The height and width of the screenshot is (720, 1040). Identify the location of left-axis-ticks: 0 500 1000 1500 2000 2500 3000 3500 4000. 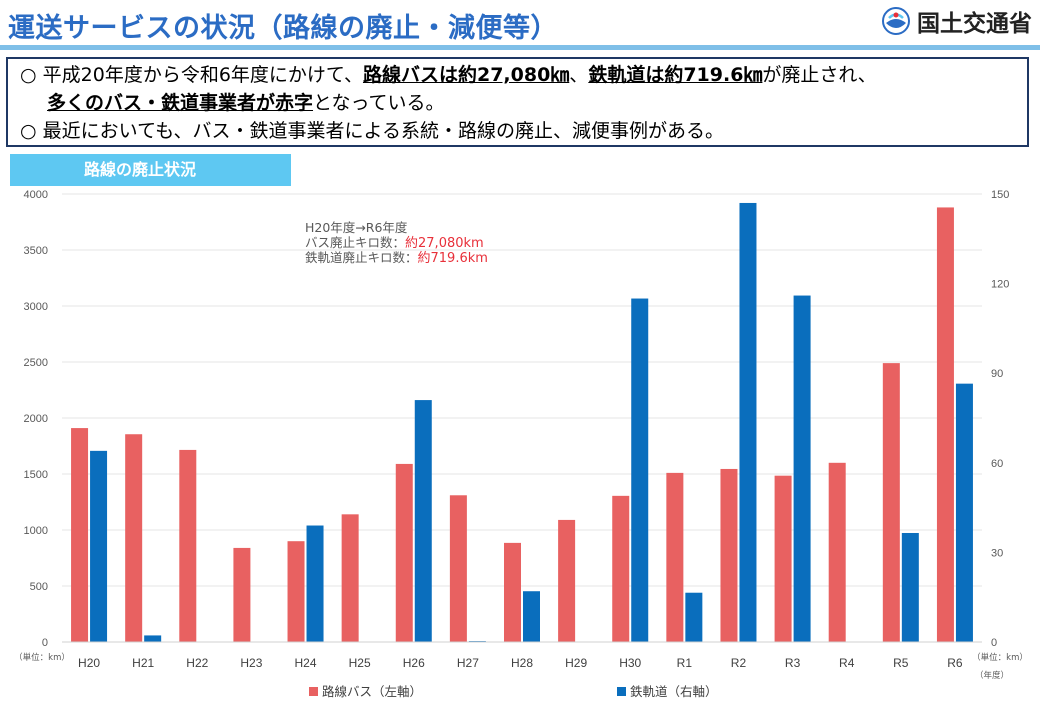
(36, 419).